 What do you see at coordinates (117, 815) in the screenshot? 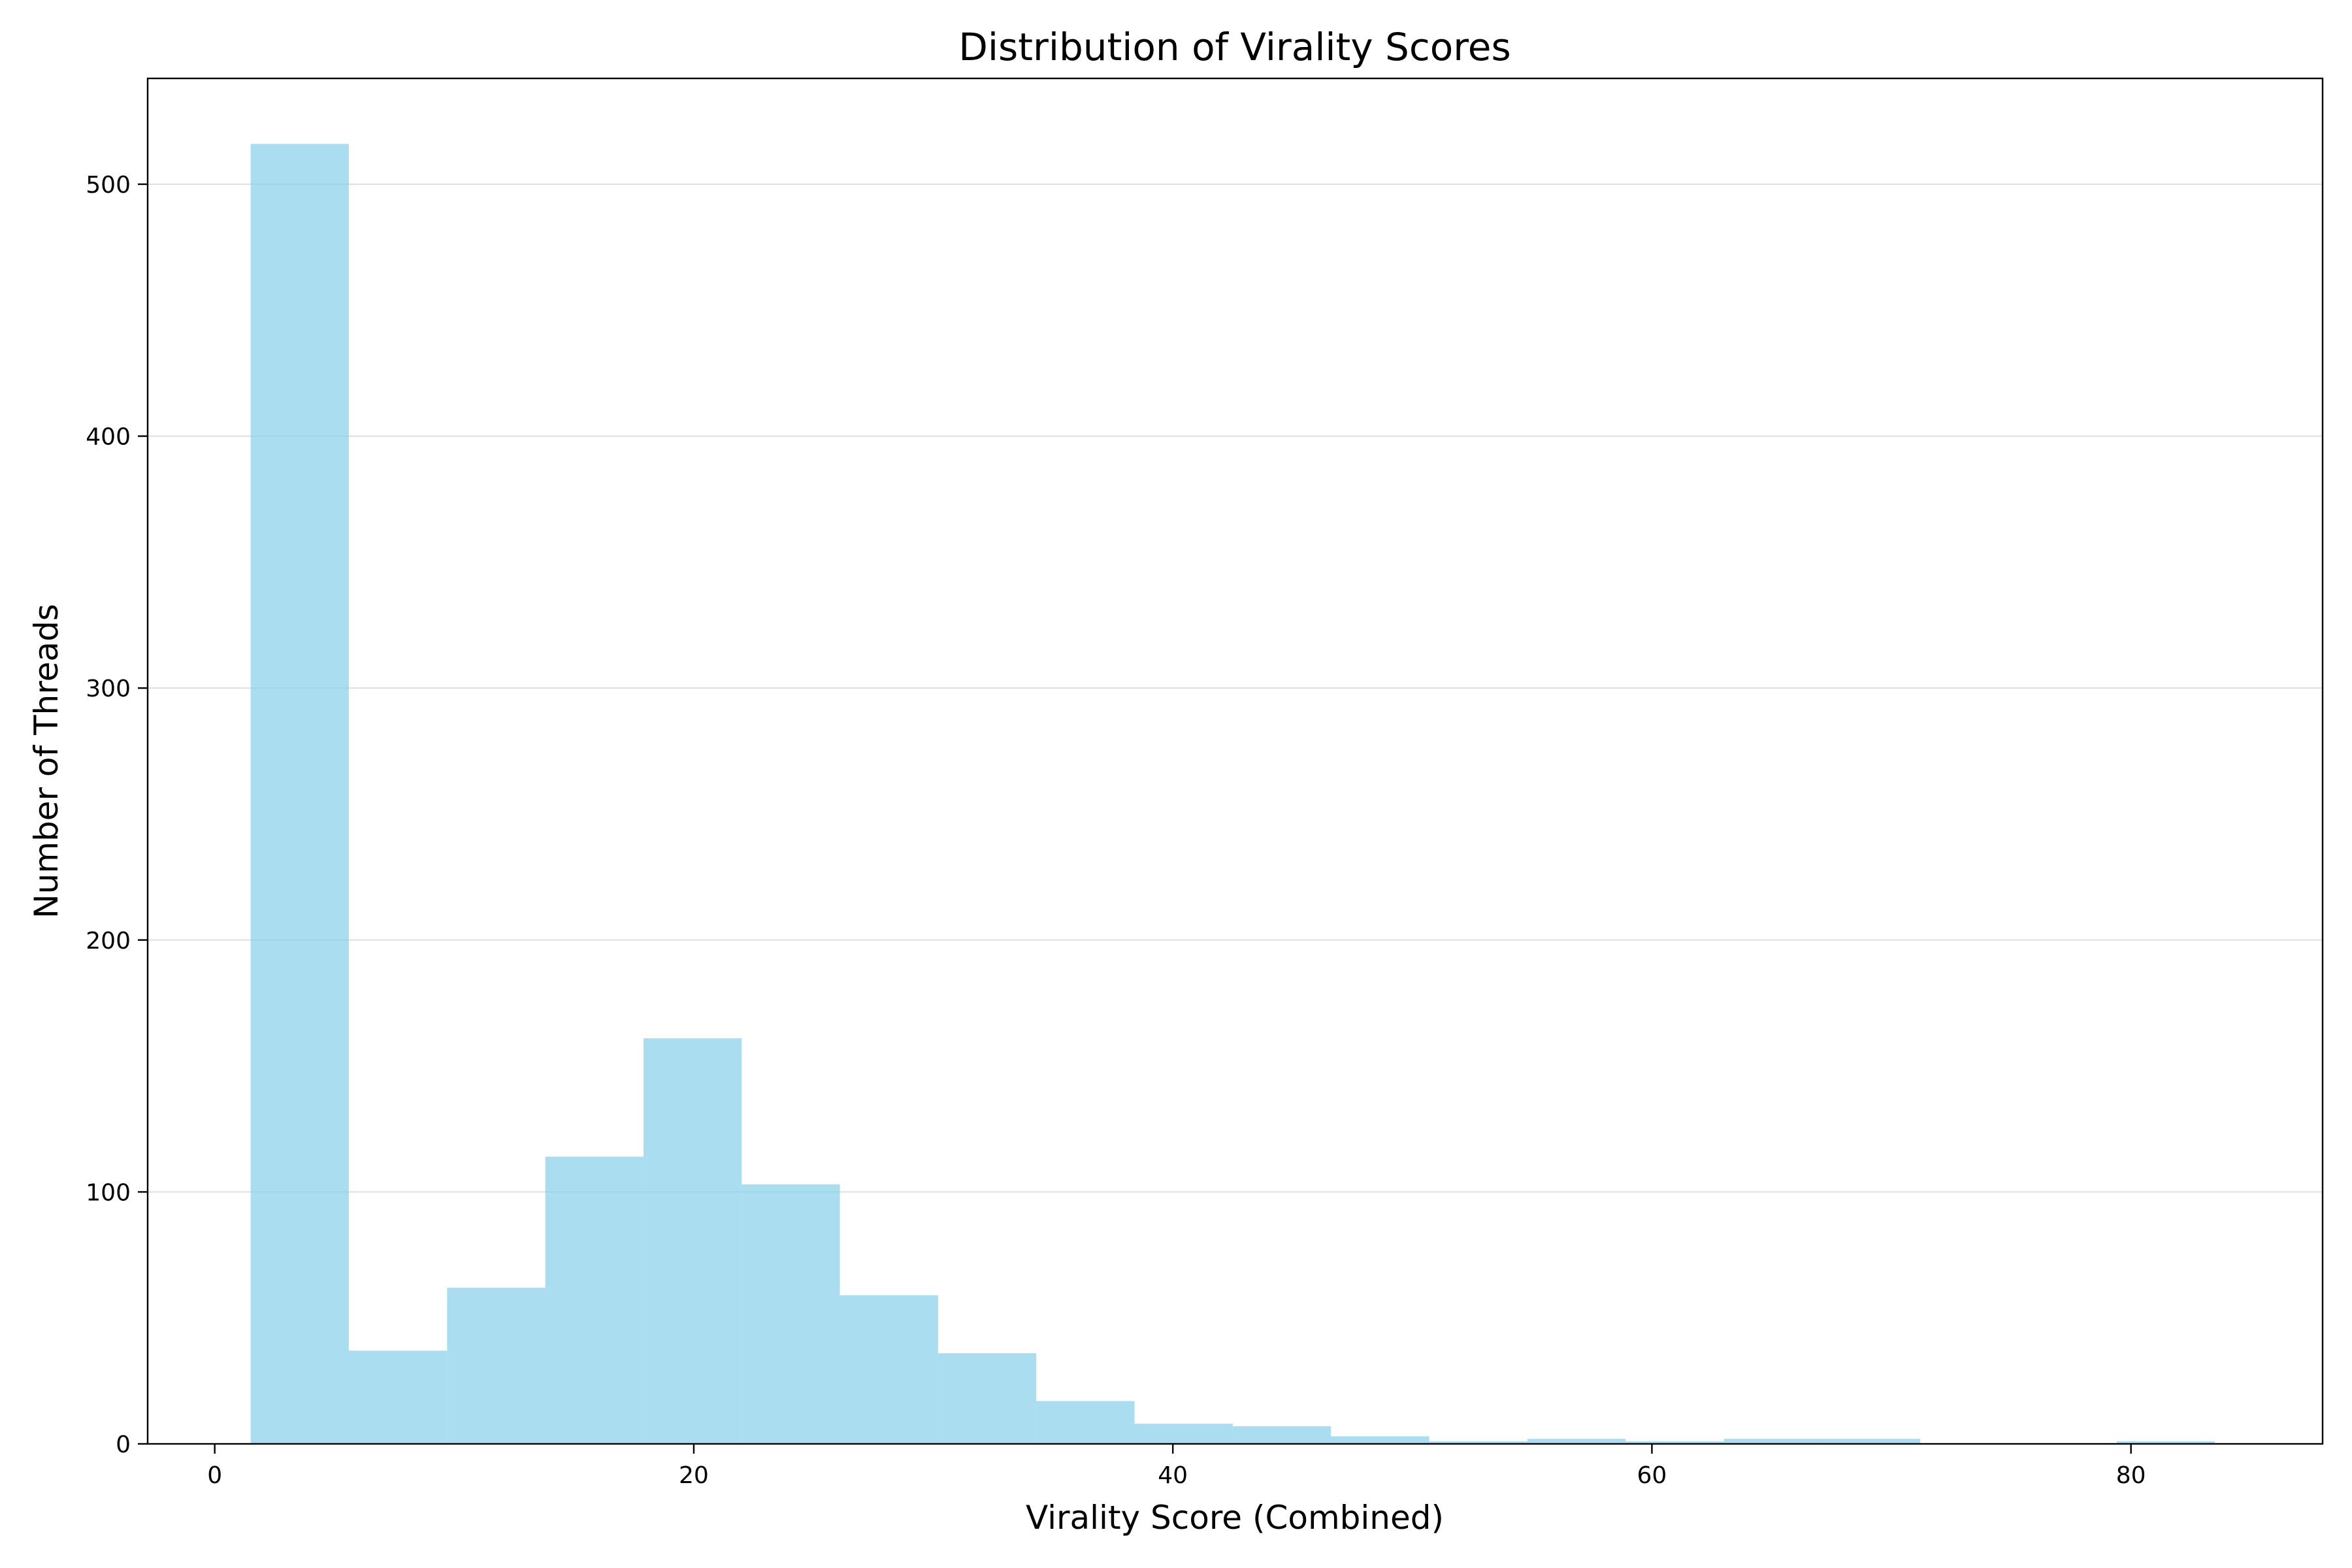
I see `y-axis-ticks: 0 100 200 300 400 500` at bounding box center [117, 815].